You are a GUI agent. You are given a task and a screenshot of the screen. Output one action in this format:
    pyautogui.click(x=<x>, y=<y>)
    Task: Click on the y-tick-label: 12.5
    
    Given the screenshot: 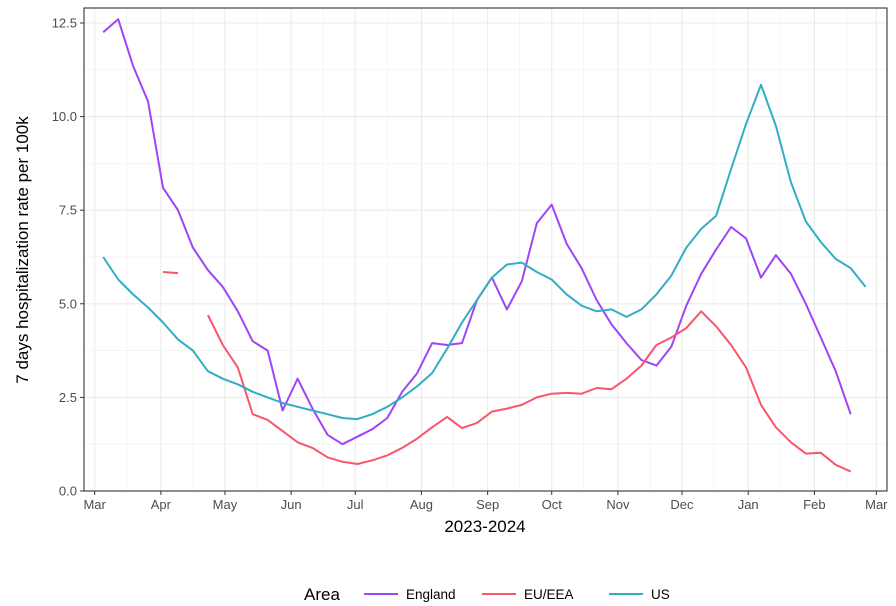 What is the action you would take?
    pyautogui.click(x=64, y=22)
    